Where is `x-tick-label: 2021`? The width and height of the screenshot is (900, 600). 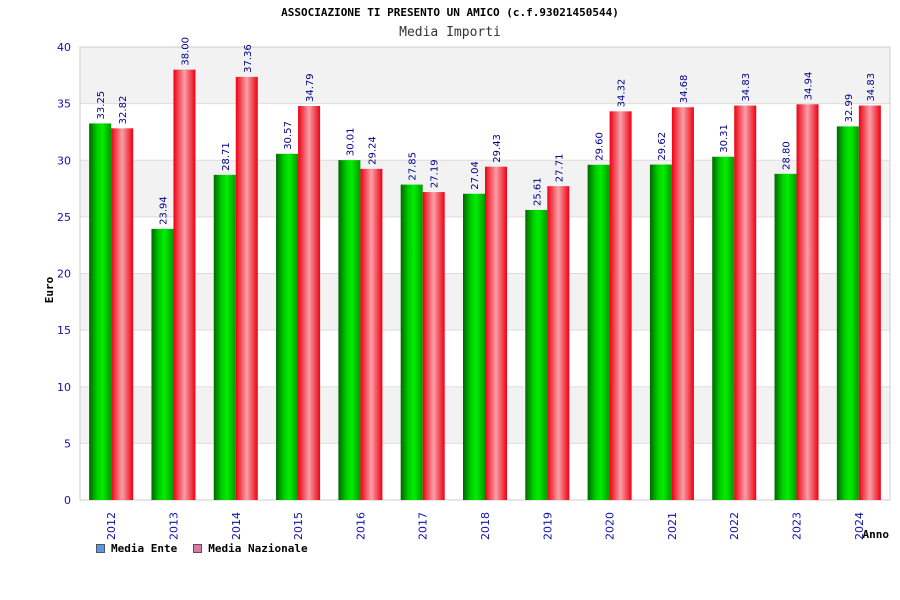 x-tick-label: 2021 is located at coordinates (672, 526).